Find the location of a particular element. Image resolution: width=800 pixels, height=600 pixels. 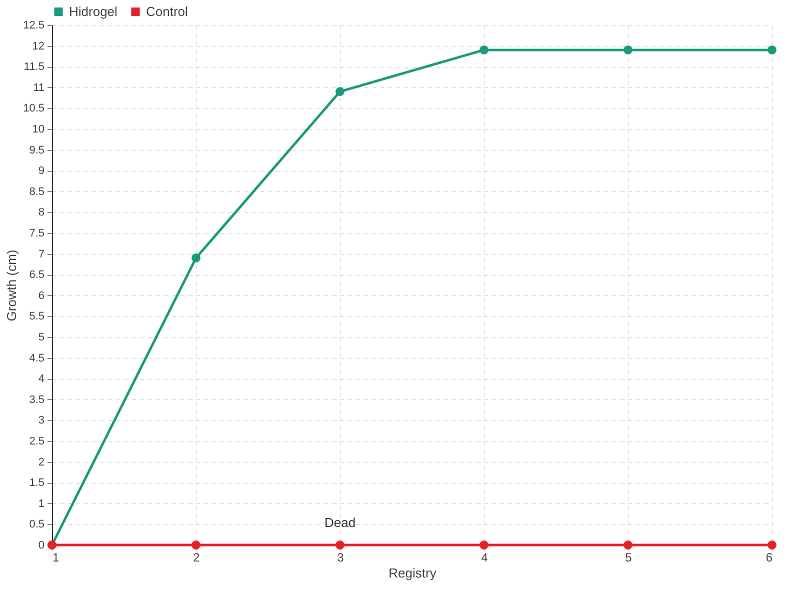

y-tick-label: 2 is located at coordinates (41, 462).